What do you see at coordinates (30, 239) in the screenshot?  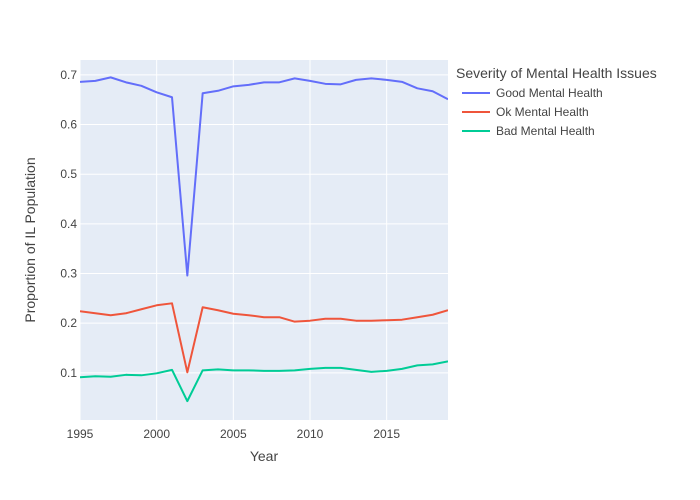 I see `y-axis-title: Proportion of IL Population` at bounding box center [30, 239].